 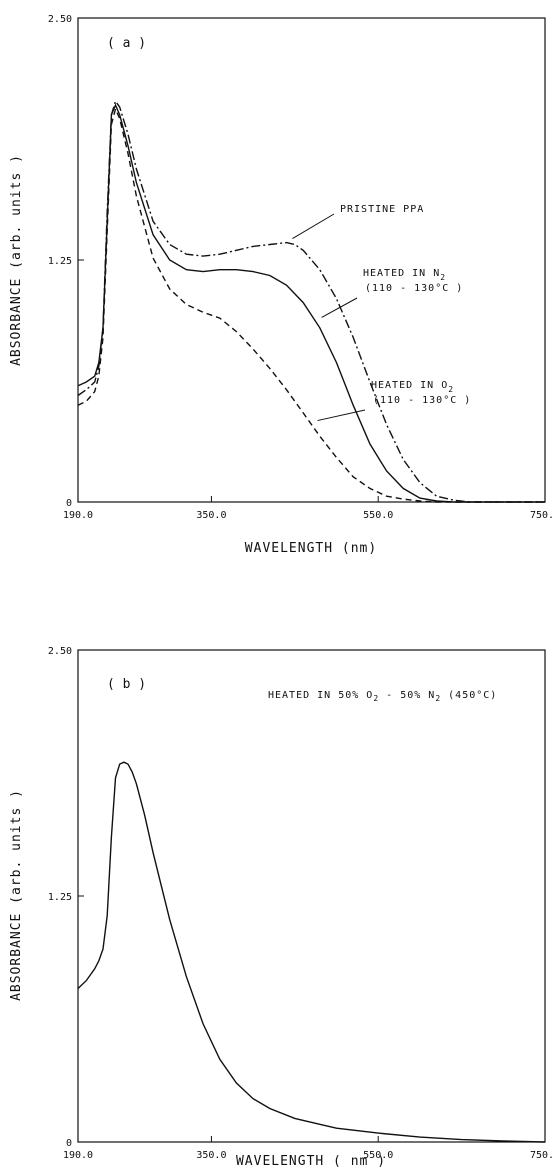 What do you see at coordinates (308, 508) in the screenshot?
I see `x-ticks-a: 190.0 350.0 550.0 750.0` at bounding box center [308, 508].